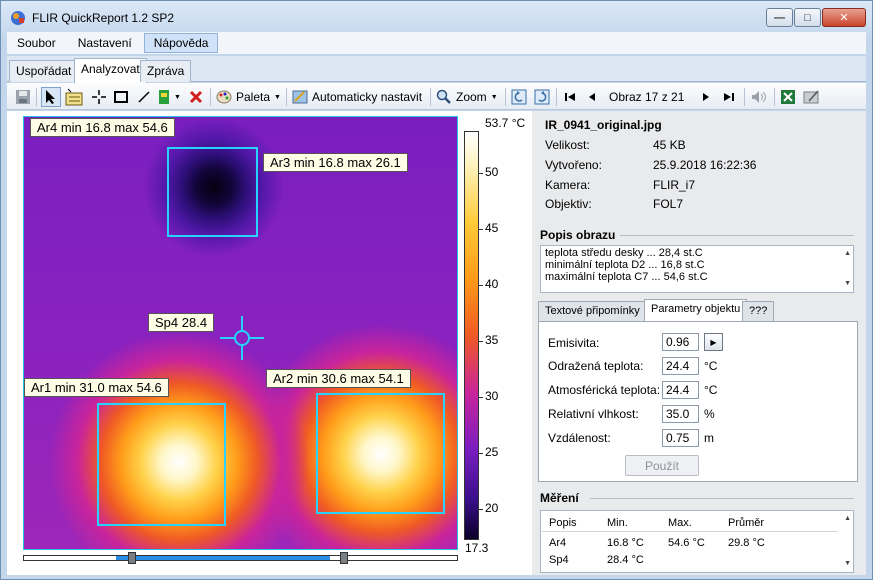 This screenshot has width=873, height=580. Describe the element at coordinates (592, 97) in the screenshot. I see `previous-image-button` at that location.